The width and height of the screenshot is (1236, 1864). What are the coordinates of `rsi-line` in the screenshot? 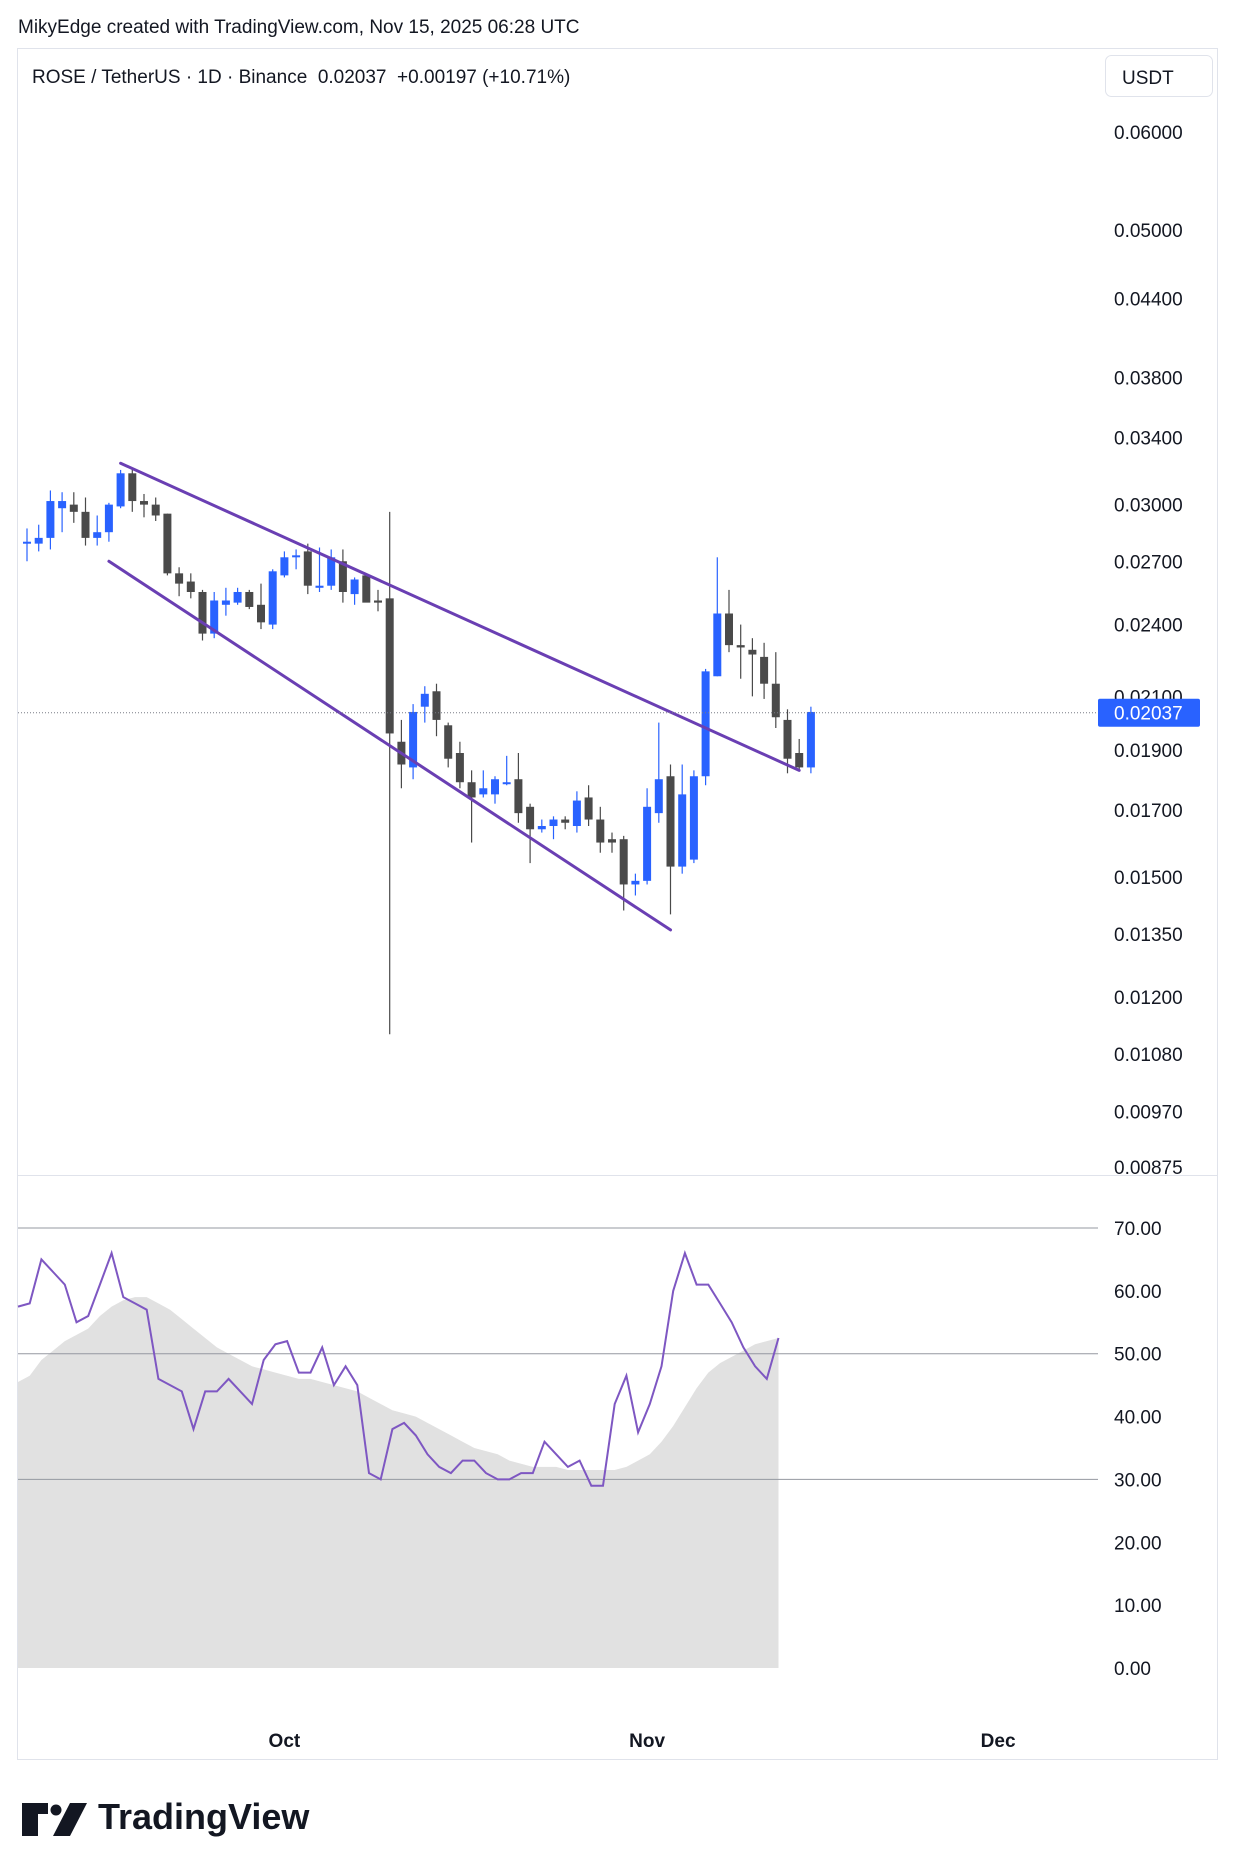 It's located at (398, 1368).